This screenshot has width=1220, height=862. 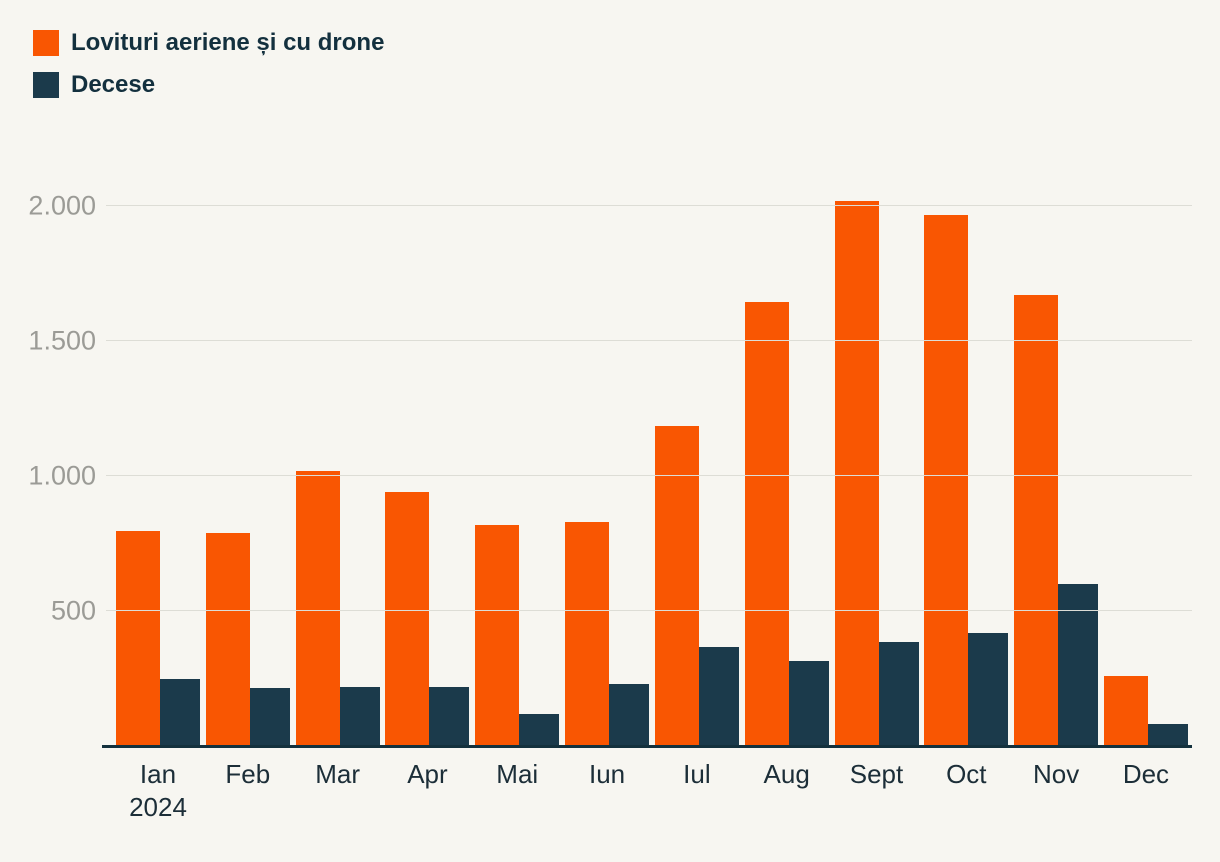 I want to click on bar-group-apr: Apr, so click(x=427, y=474).